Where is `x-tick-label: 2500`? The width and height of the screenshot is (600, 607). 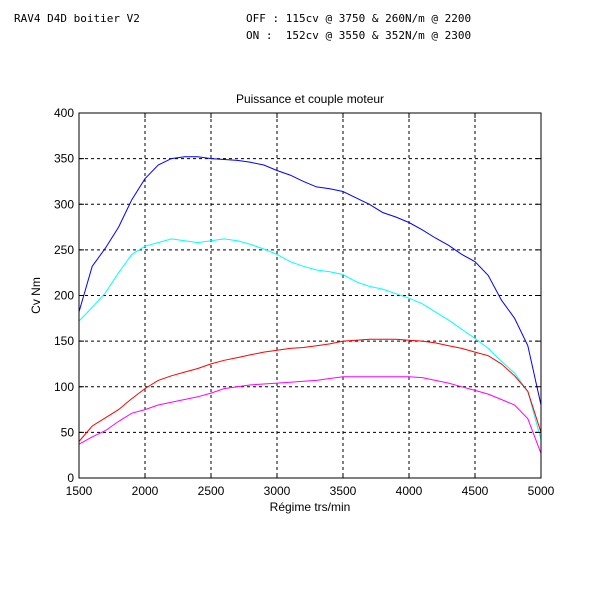 x-tick-label: 2500 is located at coordinates (211, 491).